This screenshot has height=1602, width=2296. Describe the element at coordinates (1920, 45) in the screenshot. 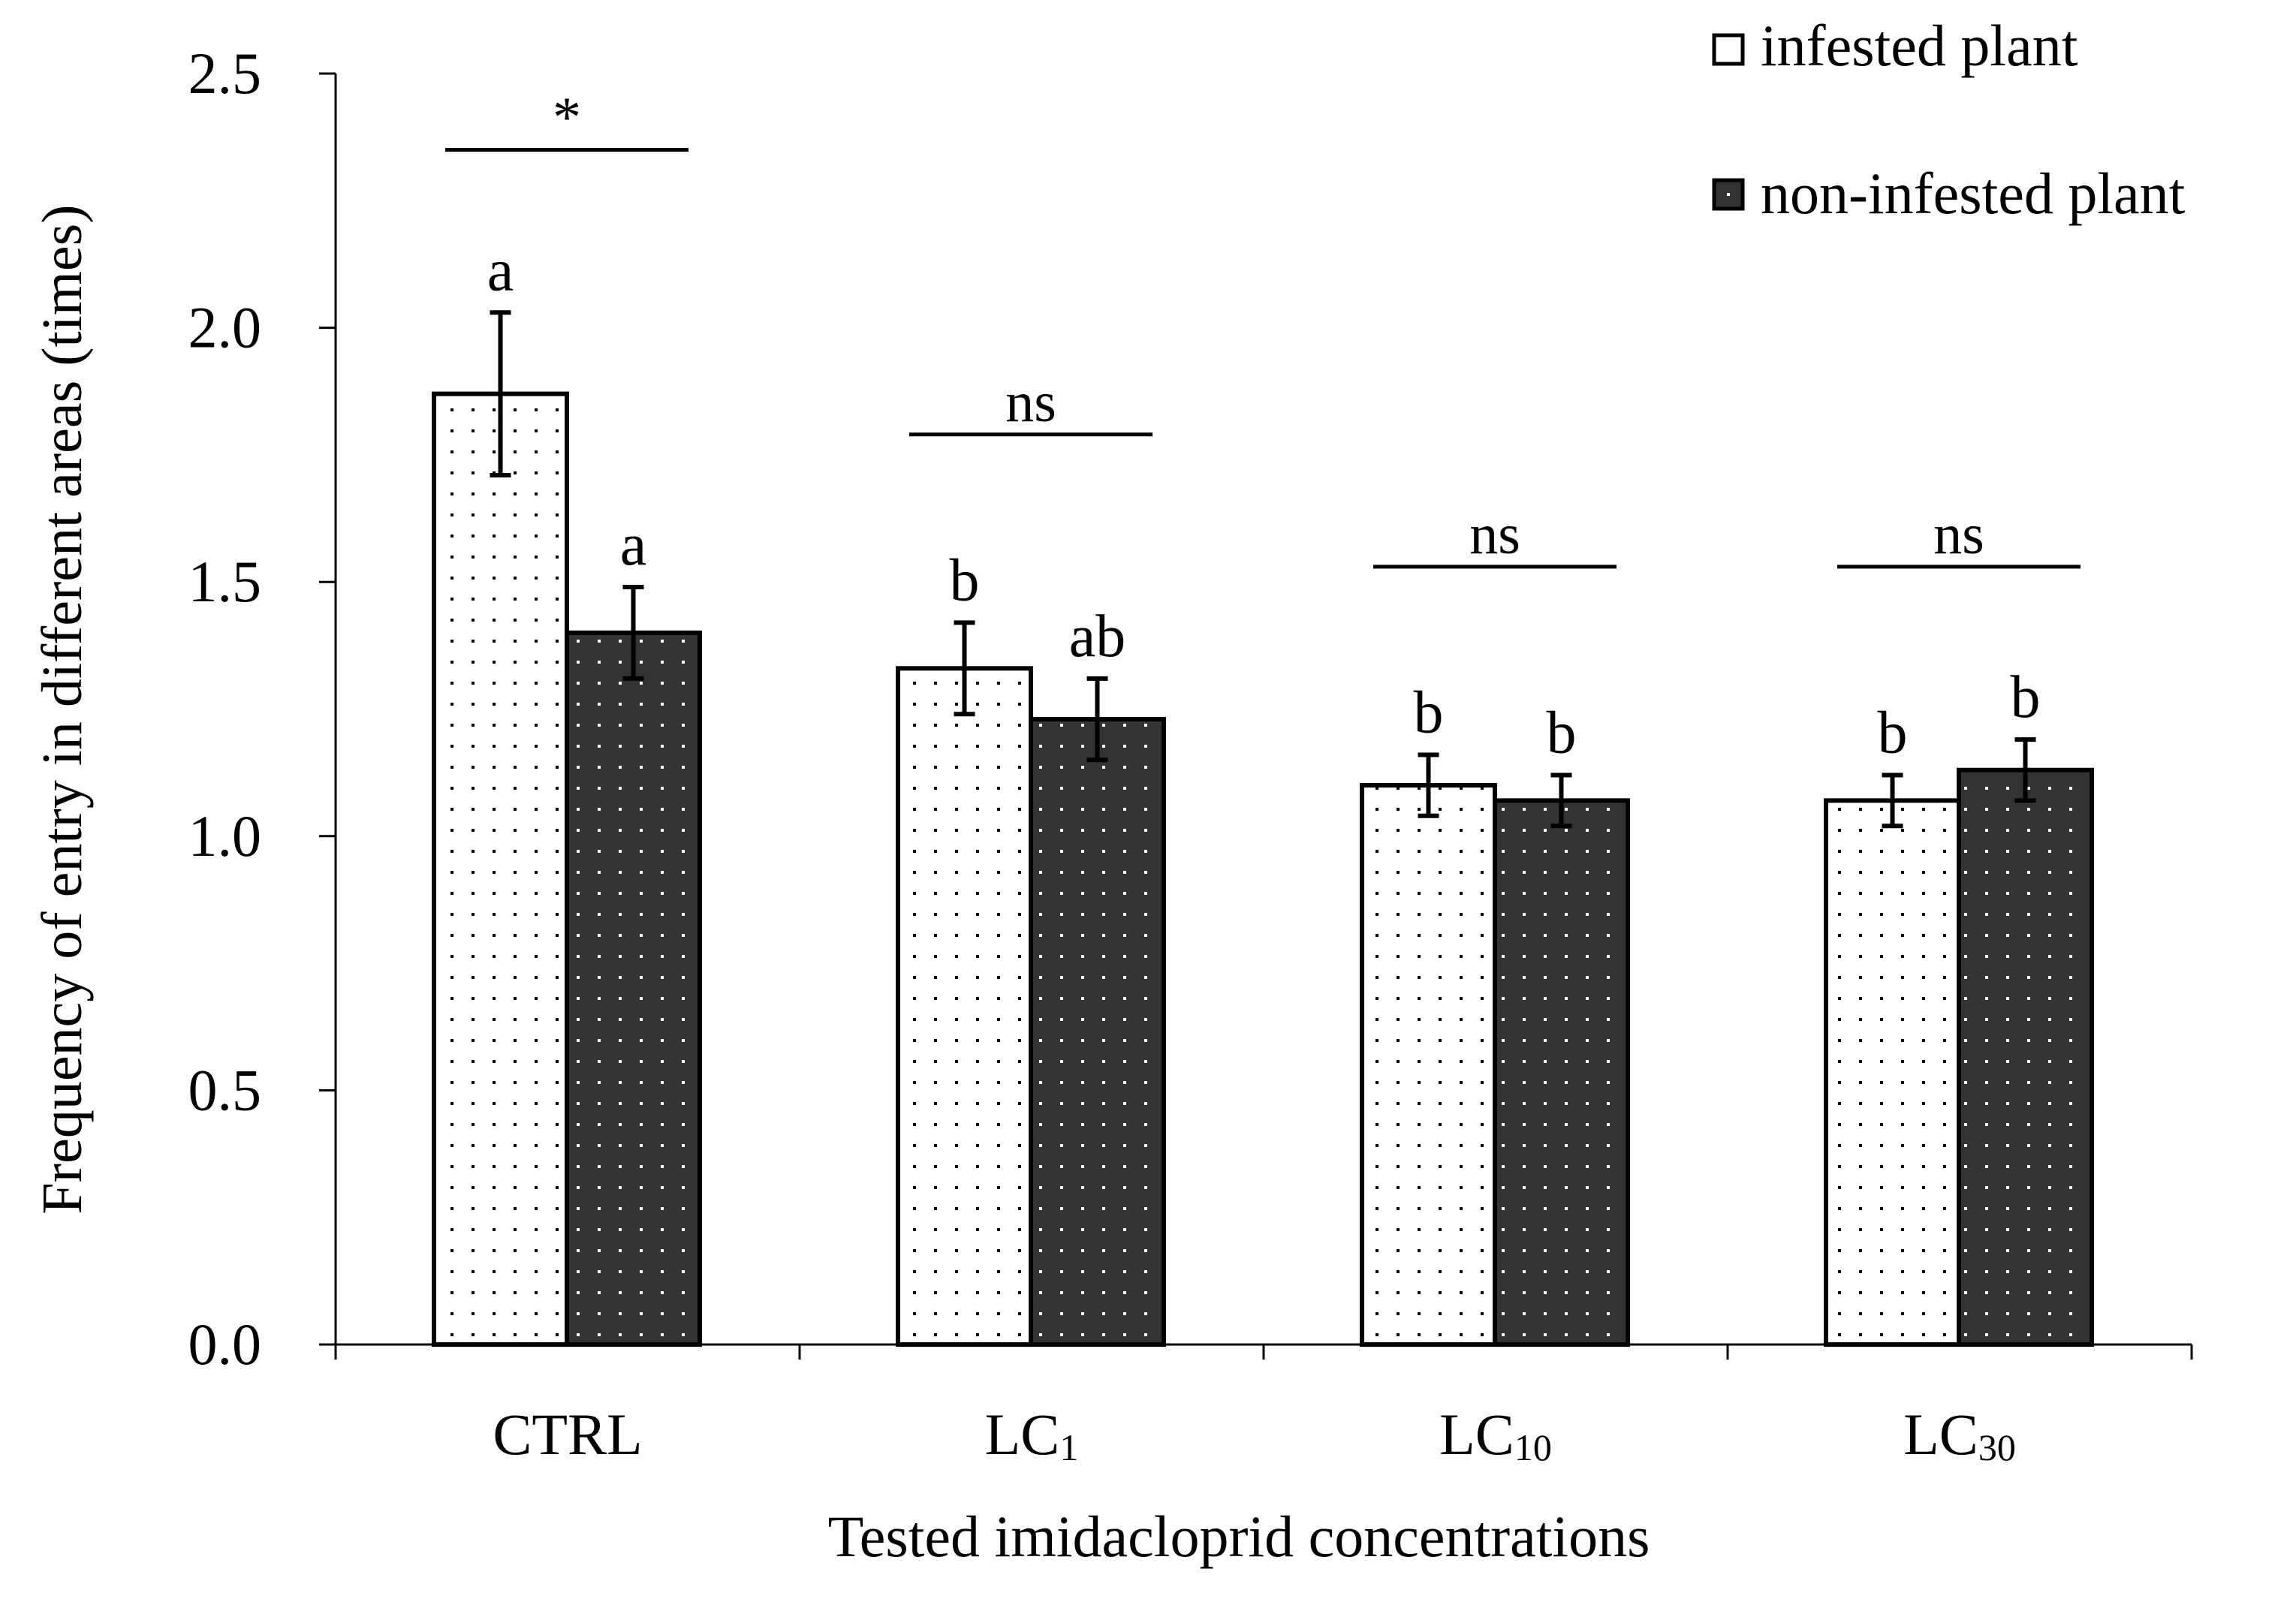

I see `legend-label-infested: infested plant` at that location.